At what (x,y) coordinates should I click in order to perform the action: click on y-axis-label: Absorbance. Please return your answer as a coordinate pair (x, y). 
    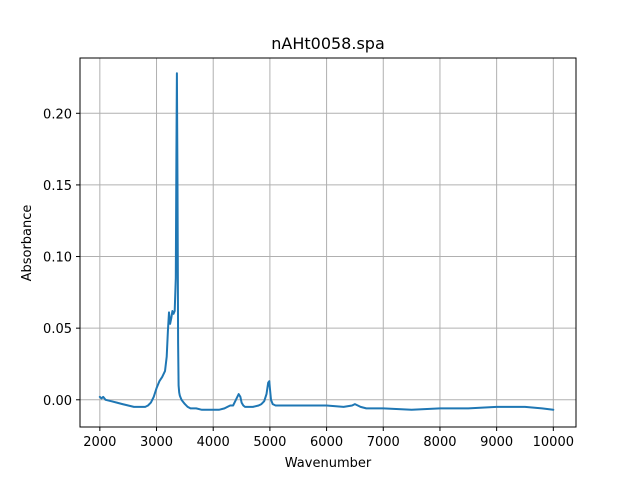
    Looking at the image, I should click on (27, 243).